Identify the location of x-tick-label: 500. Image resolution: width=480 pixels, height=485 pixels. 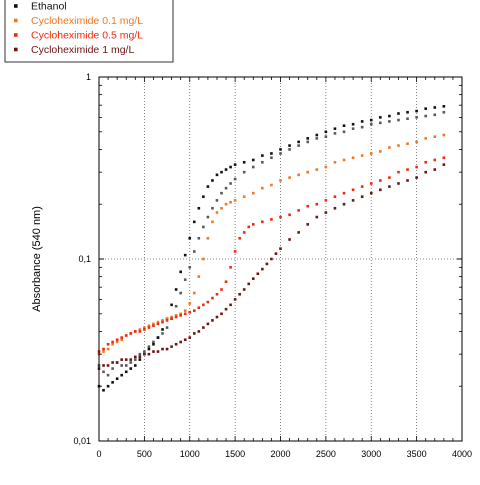
(144, 454).